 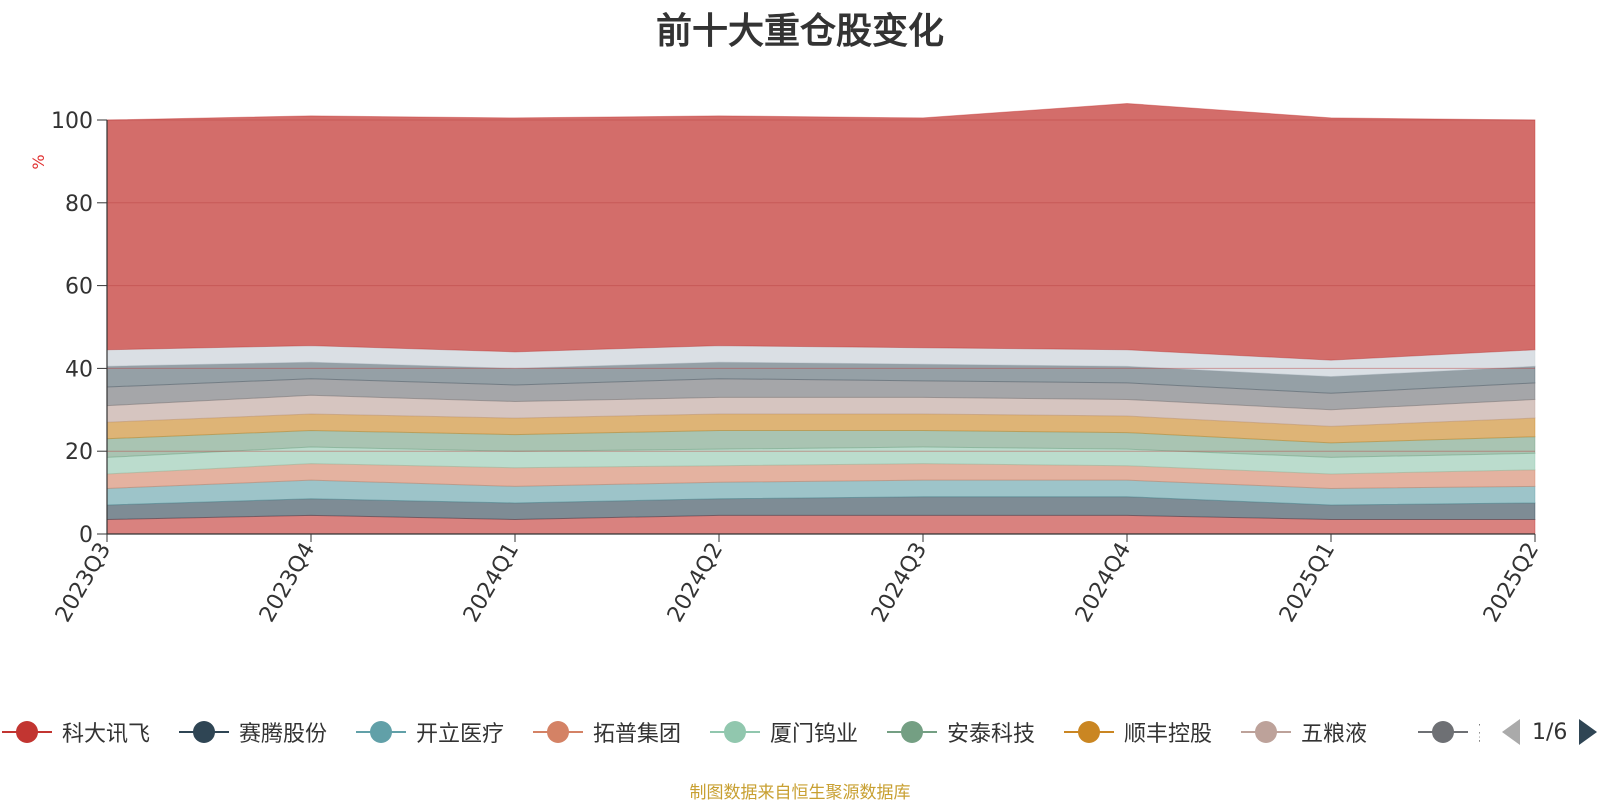 I want to click on y-tick-label: 20, so click(x=79, y=452).